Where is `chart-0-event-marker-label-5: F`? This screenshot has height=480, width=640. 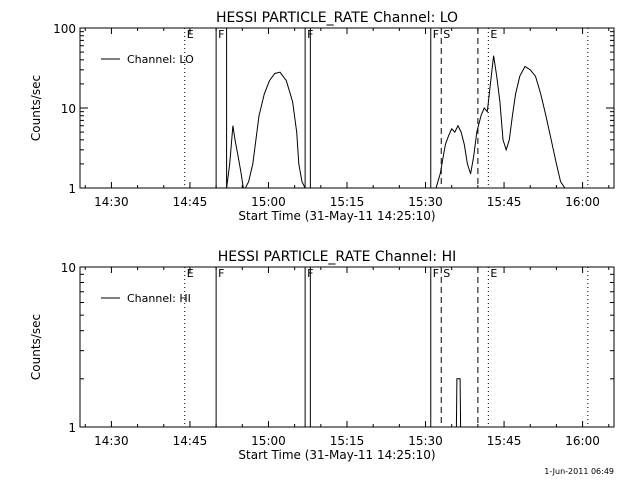
chart-0-event-marker-label-5: F is located at coordinates (436, 34).